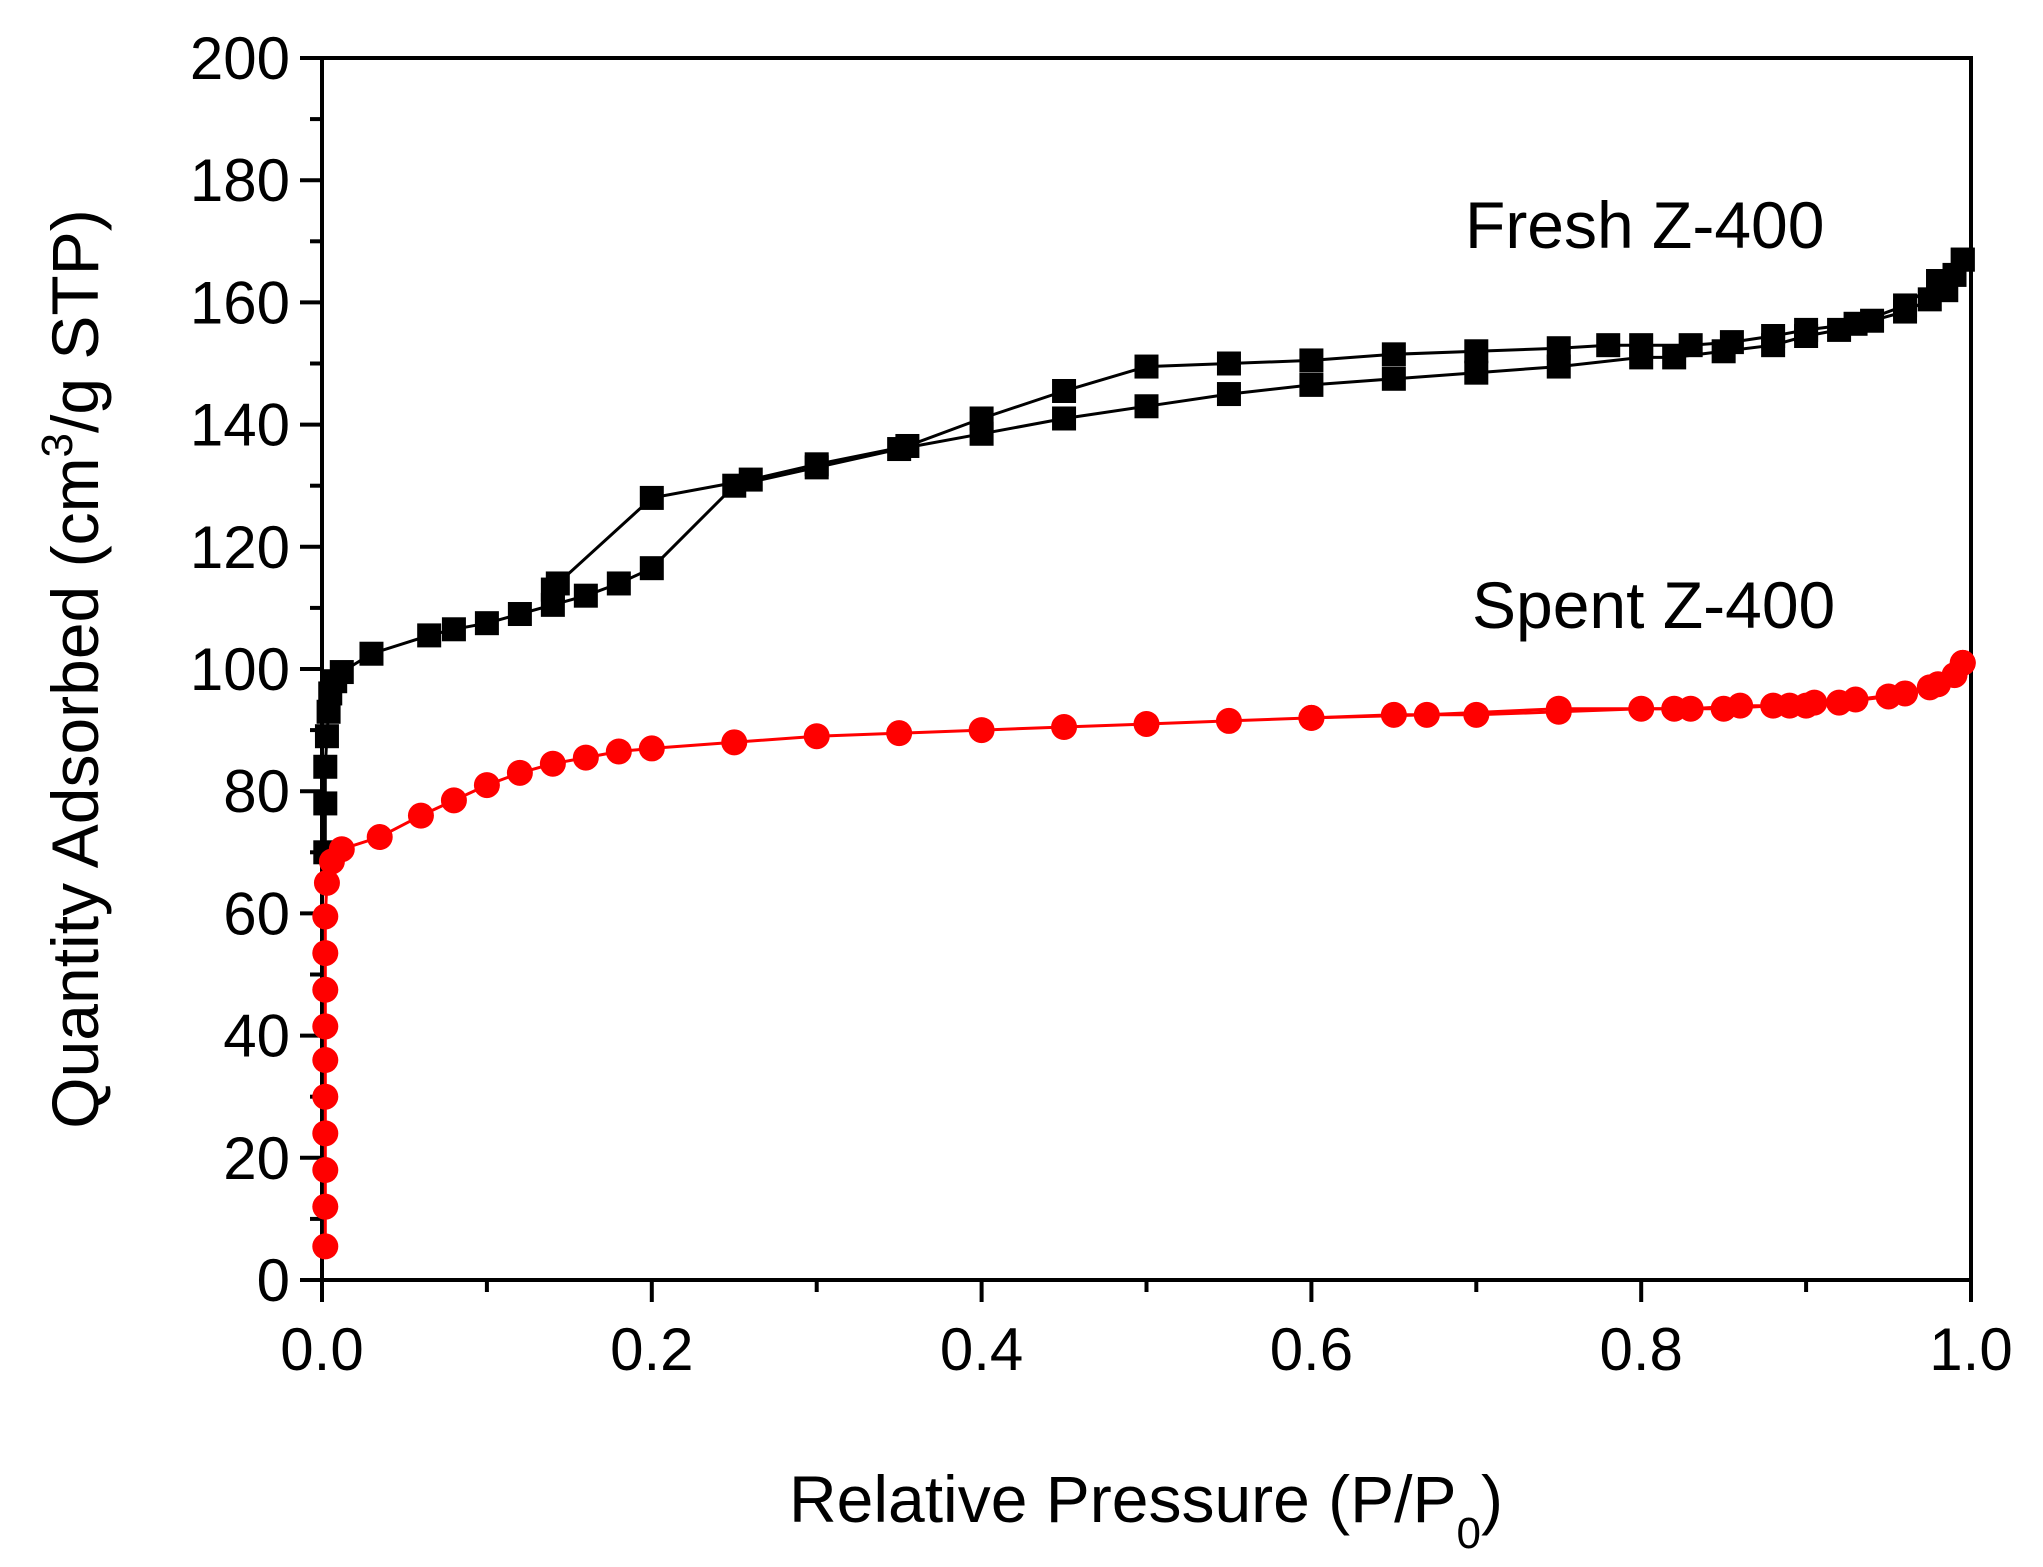 The height and width of the screenshot is (1567, 2043). Describe the element at coordinates (240, 180) in the screenshot. I see `y-tick-label: 180` at that location.